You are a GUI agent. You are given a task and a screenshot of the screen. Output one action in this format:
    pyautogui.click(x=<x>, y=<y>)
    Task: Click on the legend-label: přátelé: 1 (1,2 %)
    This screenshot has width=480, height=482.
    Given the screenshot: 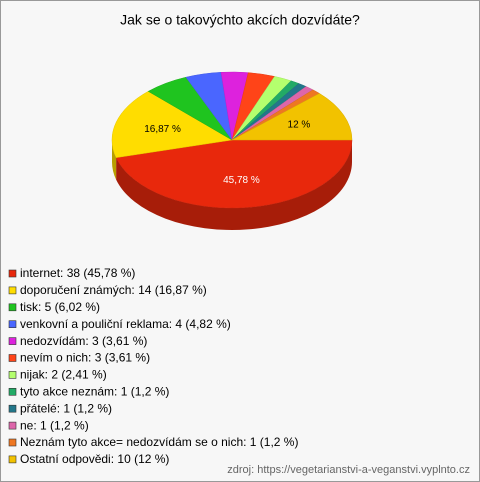 What is the action you would take?
    pyautogui.click(x=66, y=408)
    